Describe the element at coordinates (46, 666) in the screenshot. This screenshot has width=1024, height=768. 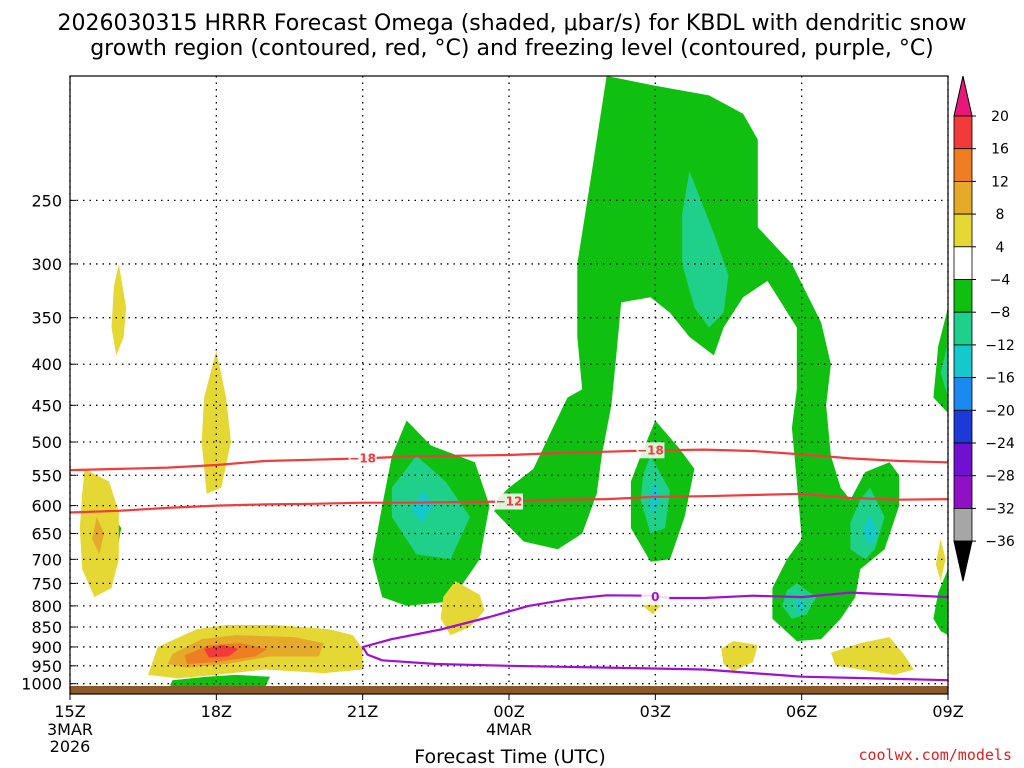
I see `y-tick-label-950: 950` at that location.